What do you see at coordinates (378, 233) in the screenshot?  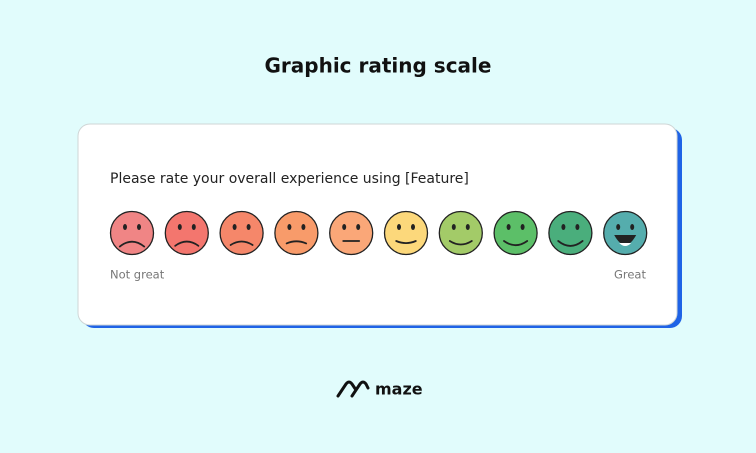 I see `face-scale` at bounding box center [378, 233].